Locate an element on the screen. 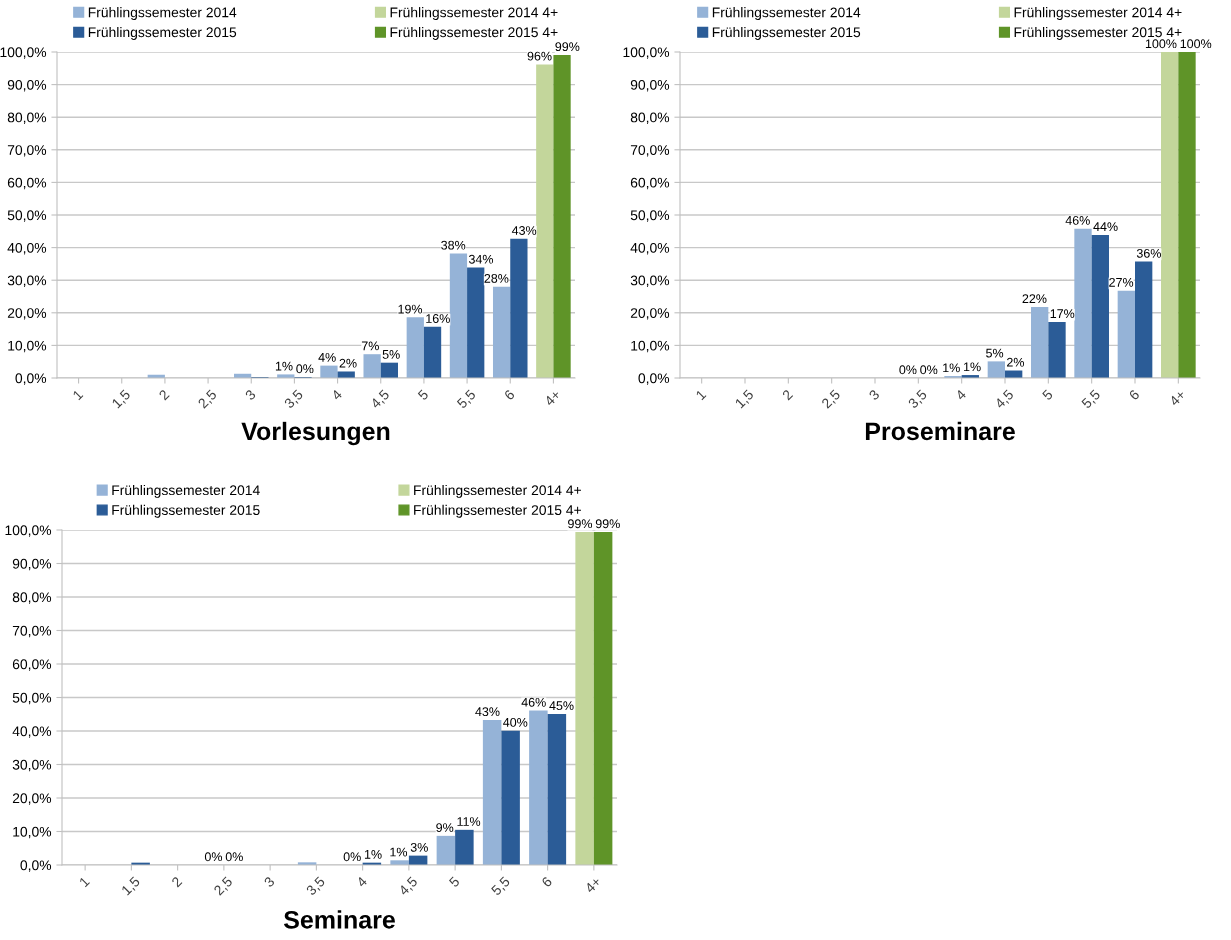 The height and width of the screenshot is (940, 1231). data-label: 38% is located at coordinates (453, 245).